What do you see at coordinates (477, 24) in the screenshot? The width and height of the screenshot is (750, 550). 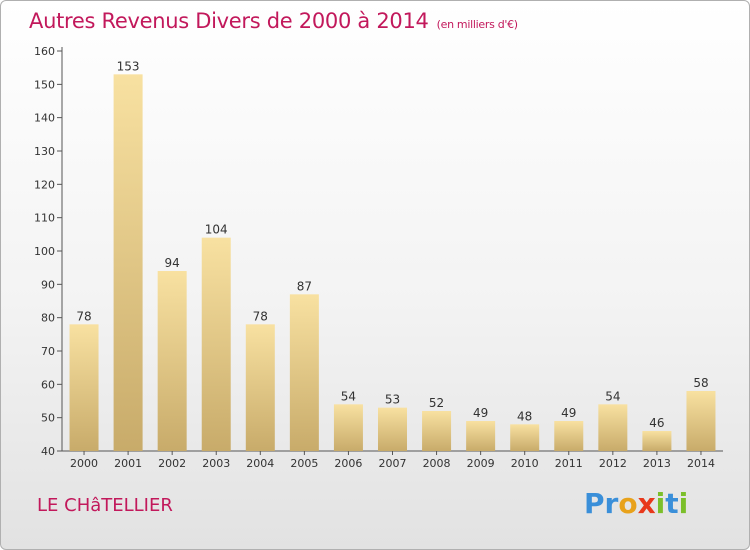 I see `title-unit: (en milliers d'€)` at bounding box center [477, 24].